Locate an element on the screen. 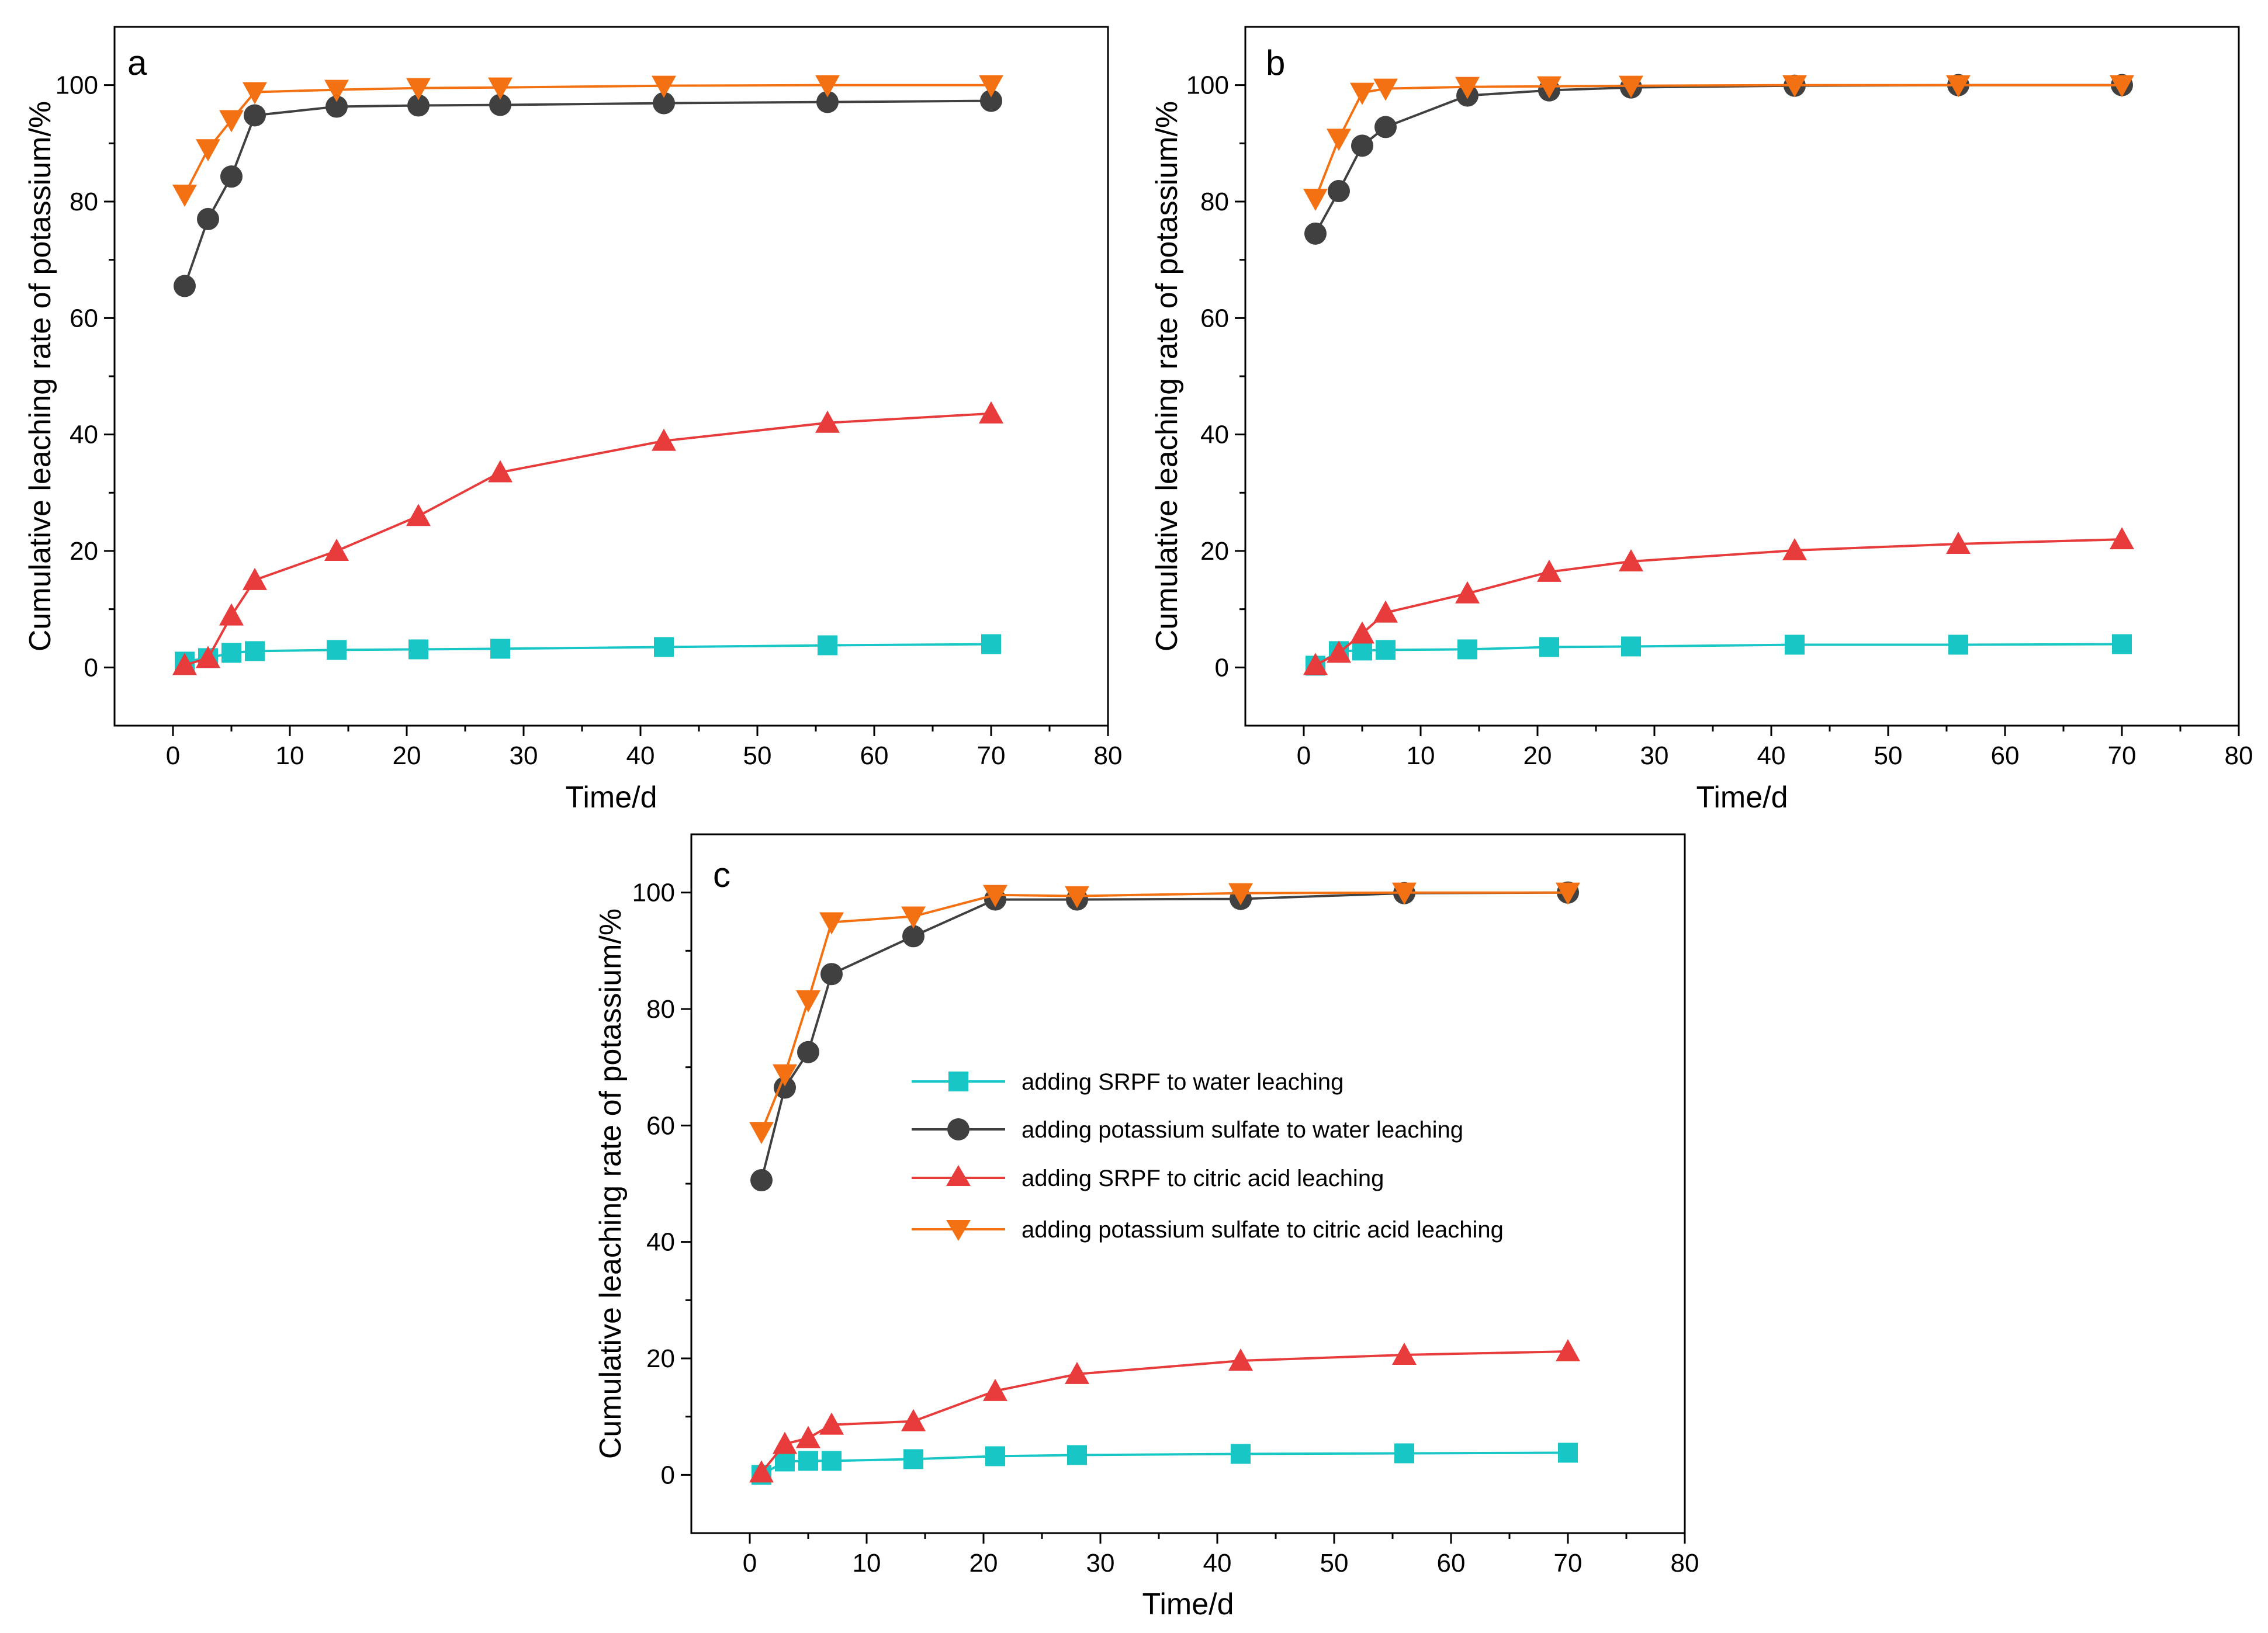 This screenshot has height=1633, width=2268. series-line-citric-k2so4-a is located at coordinates (587, 139).